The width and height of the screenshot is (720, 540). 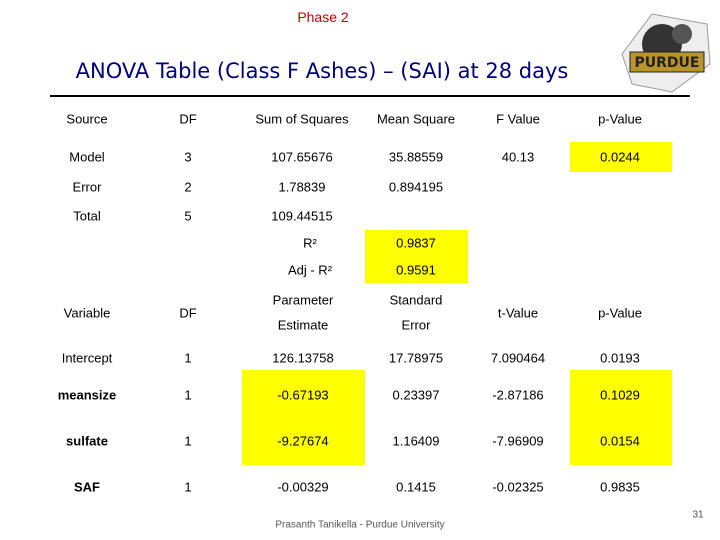 What do you see at coordinates (87, 487) in the screenshot?
I see `table-cell: SAF` at bounding box center [87, 487].